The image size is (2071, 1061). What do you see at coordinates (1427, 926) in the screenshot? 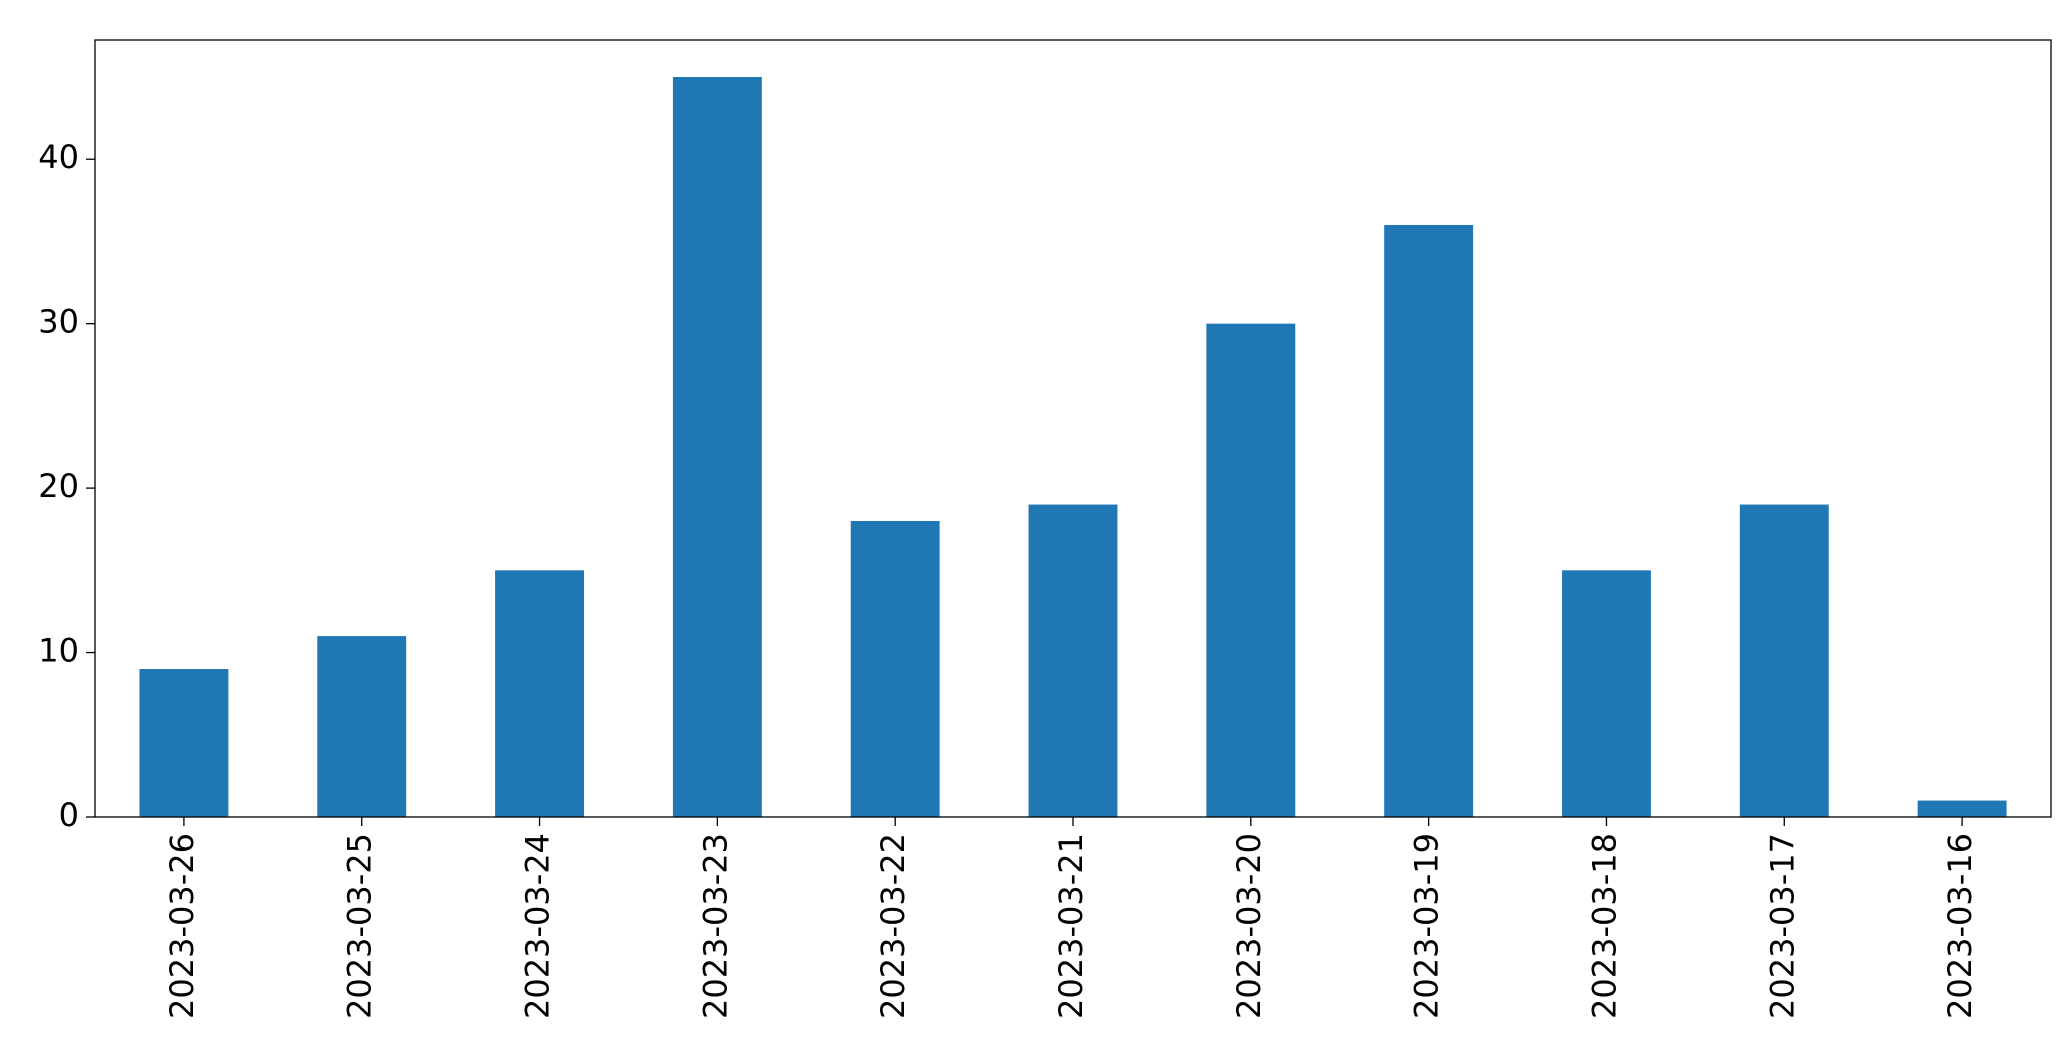
I see `x-tick-label: 2023-03-19` at bounding box center [1427, 926].